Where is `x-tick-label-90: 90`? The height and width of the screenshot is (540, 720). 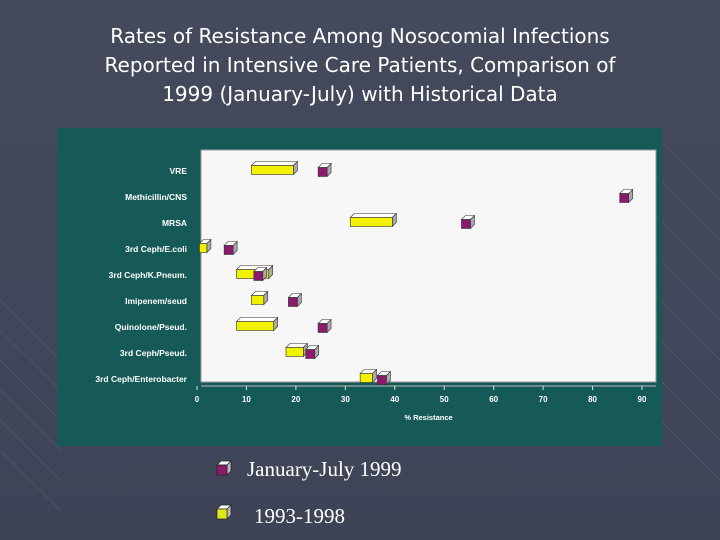 x-tick-label-90: 90 is located at coordinates (642, 399).